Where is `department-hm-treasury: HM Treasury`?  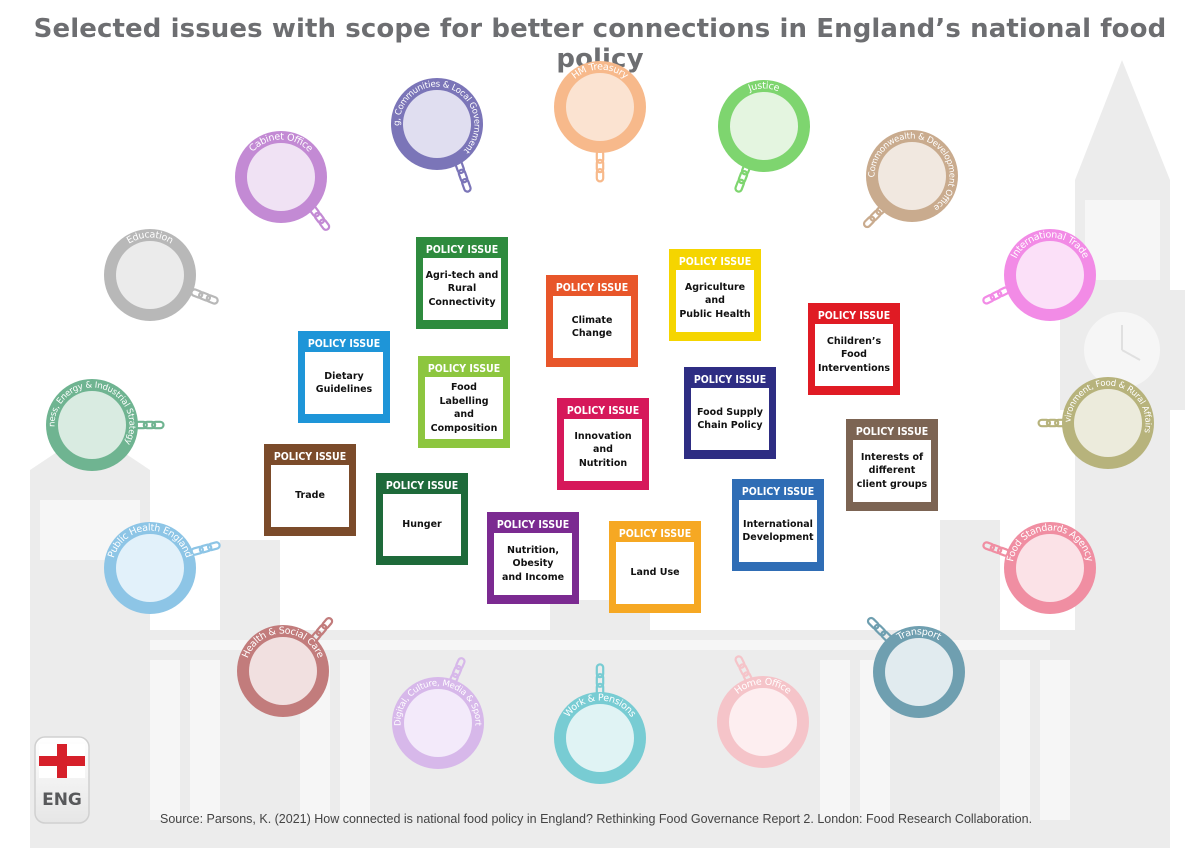
department-hm-treasury: HM Treasury is located at coordinates (600, 122).